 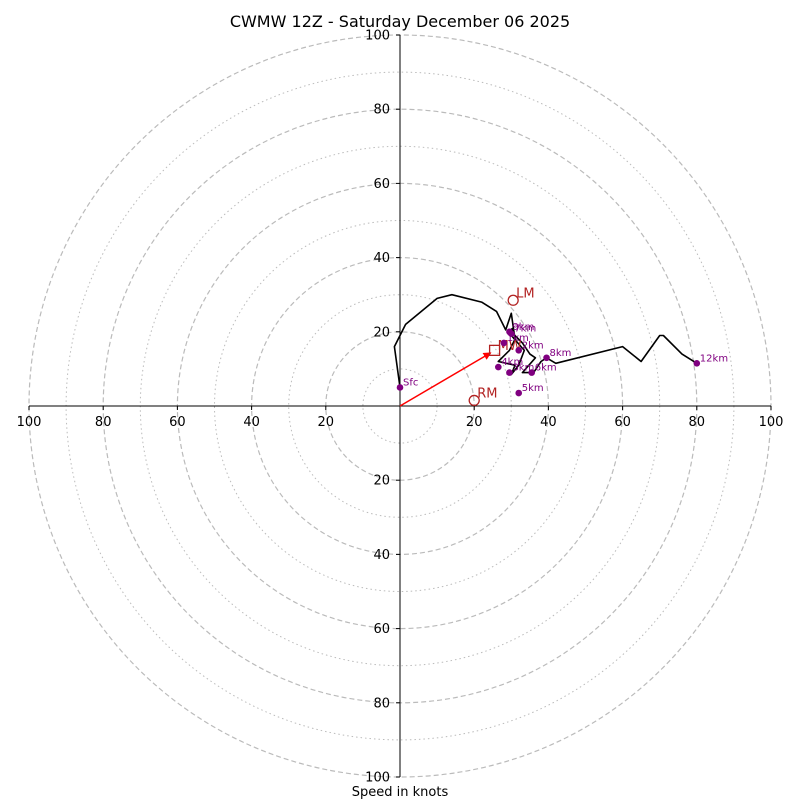 What do you see at coordinates (525, 293) in the screenshot?
I see `left-mover-label: LM` at bounding box center [525, 293].